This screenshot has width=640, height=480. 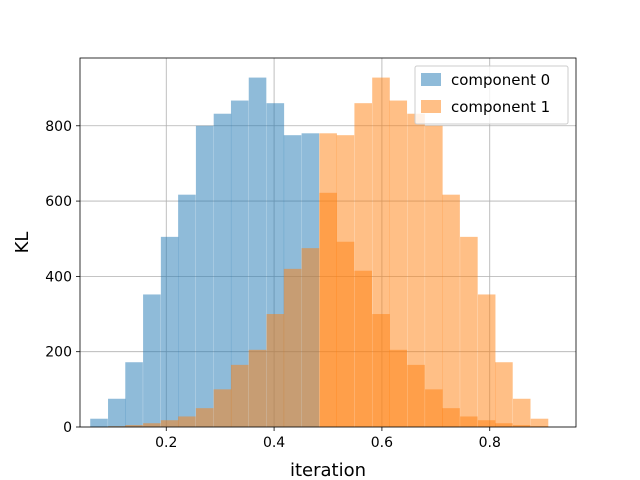 What do you see at coordinates (58, 202) in the screenshot?
I see `y-tick-label: 600` at bounding box center [58, 202].